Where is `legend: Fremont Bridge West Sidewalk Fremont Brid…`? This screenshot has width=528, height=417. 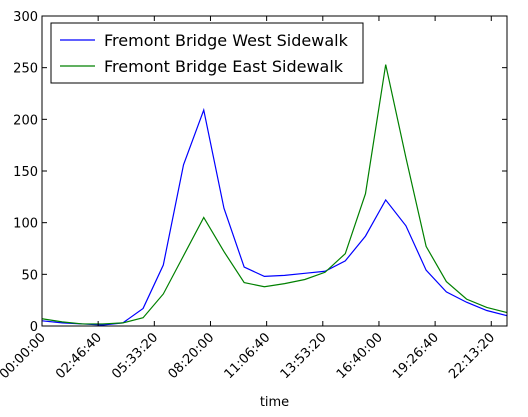
legend: Fremont Bridge West Sidewalk Fremont Brid… is located at coordinates (207, 53).